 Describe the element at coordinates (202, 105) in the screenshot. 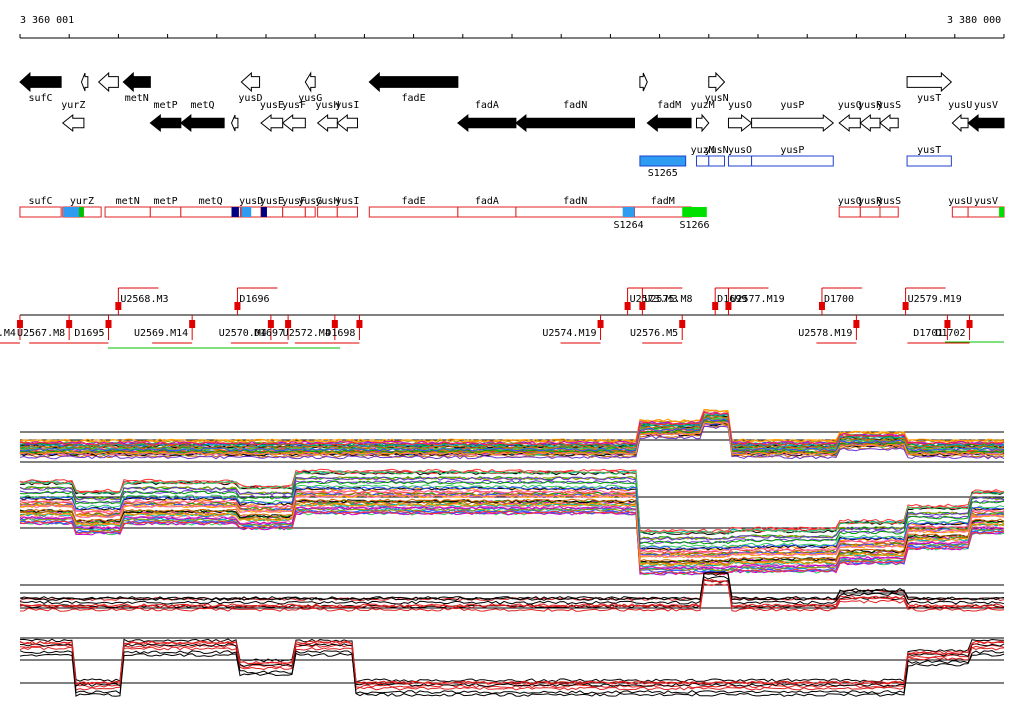

I see `gene-label: metQ` at that location.